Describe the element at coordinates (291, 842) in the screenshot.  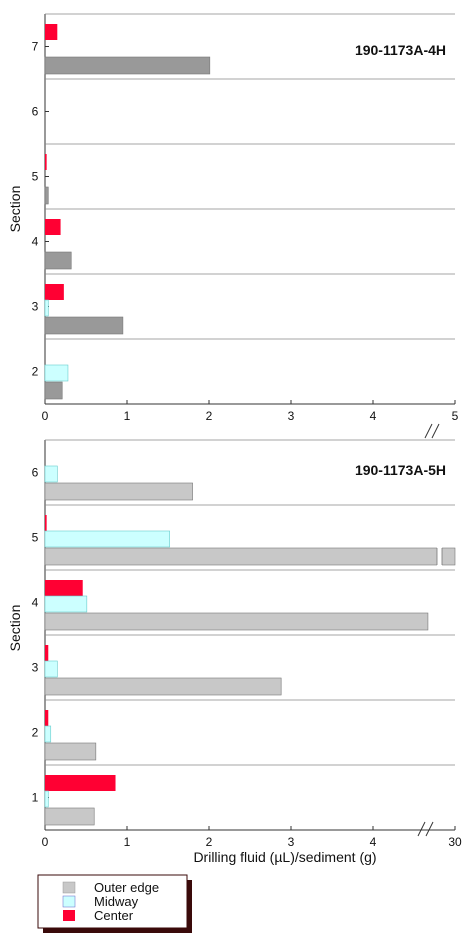
I see `panel-5h-x-tick-label: 3` at that location.